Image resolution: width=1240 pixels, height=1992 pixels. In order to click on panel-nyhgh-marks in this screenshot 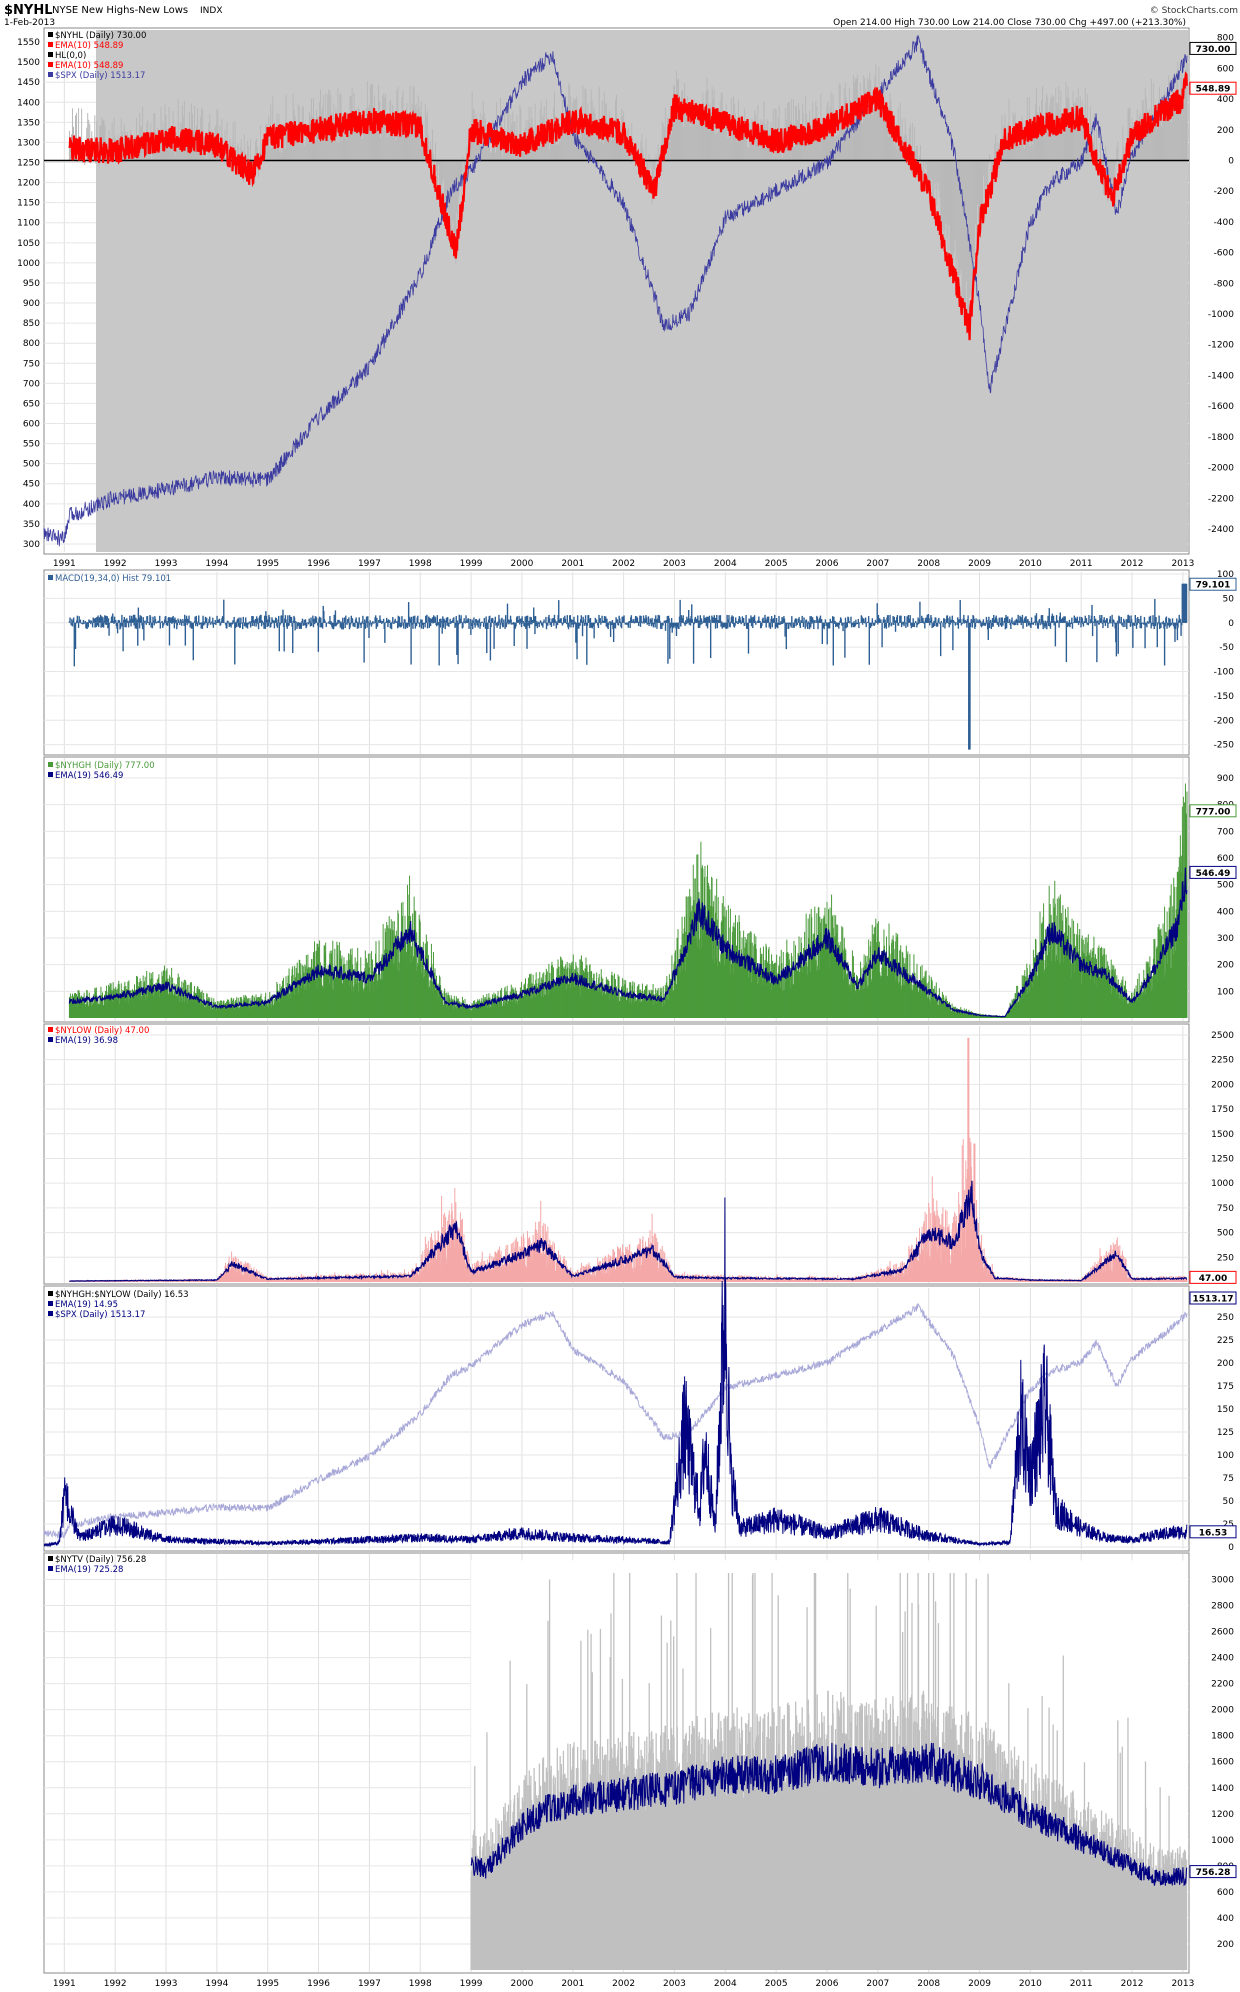, I will do `click(628, 900)`.